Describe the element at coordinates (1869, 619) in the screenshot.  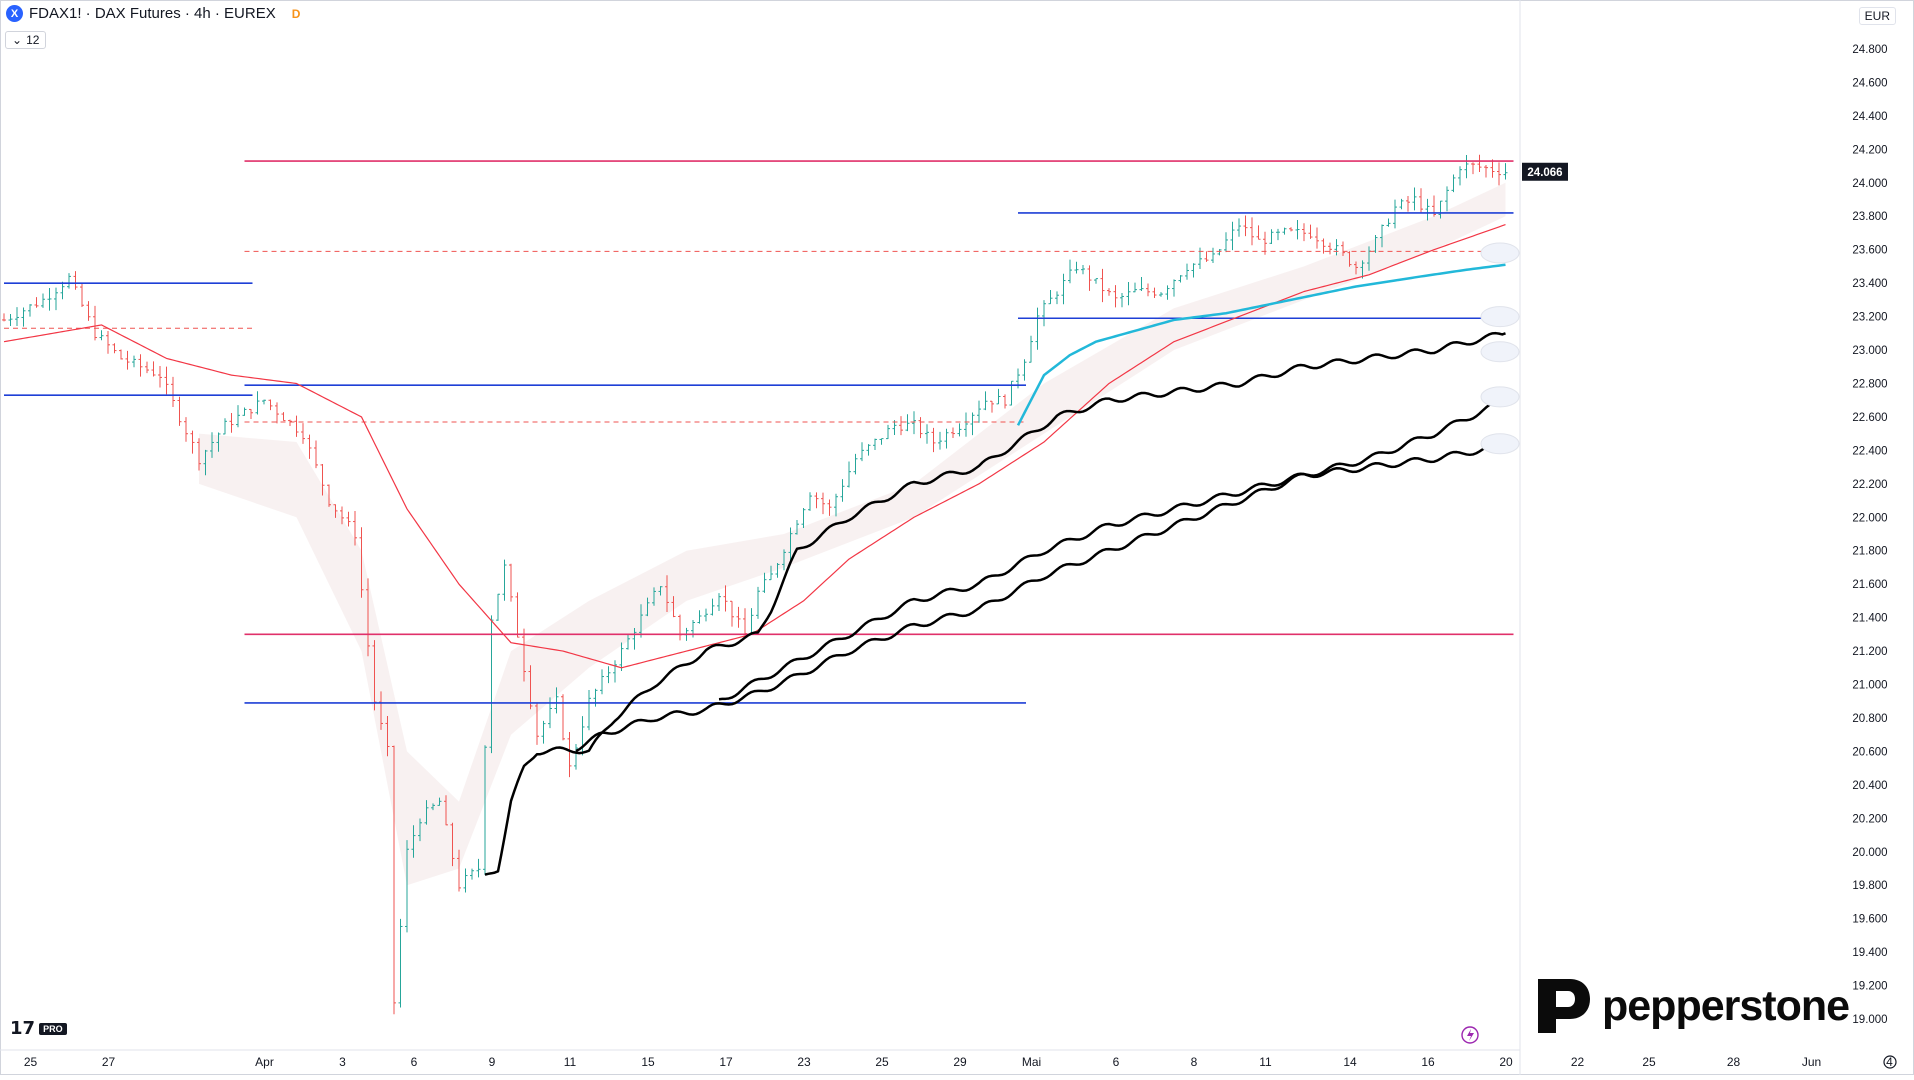
I see `y-tick-label: 21.400` at that location.